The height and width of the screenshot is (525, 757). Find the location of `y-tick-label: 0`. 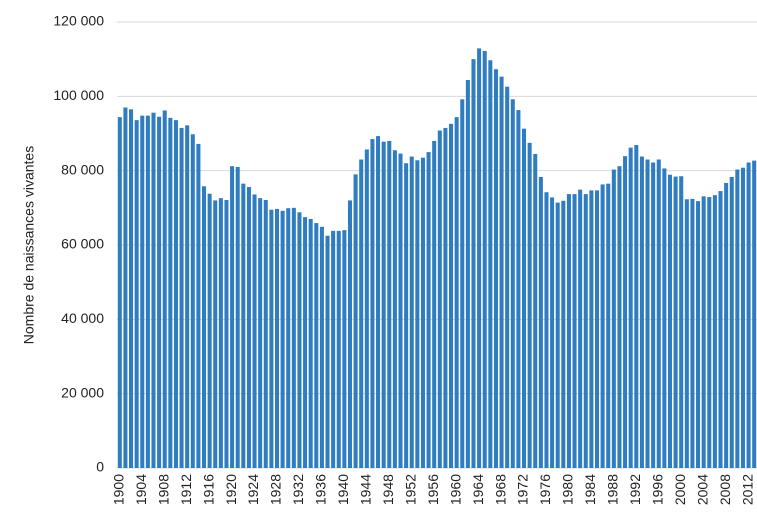

y-tick-label: 0 is located at coordinates (100, 467).